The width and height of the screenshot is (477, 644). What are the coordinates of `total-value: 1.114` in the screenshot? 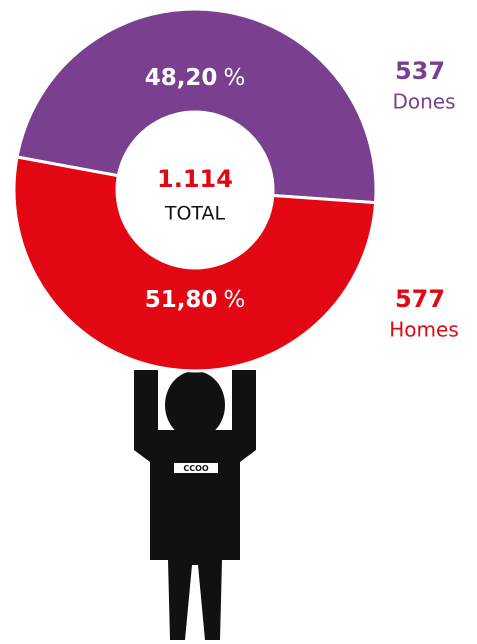 It's located at (195, 179).